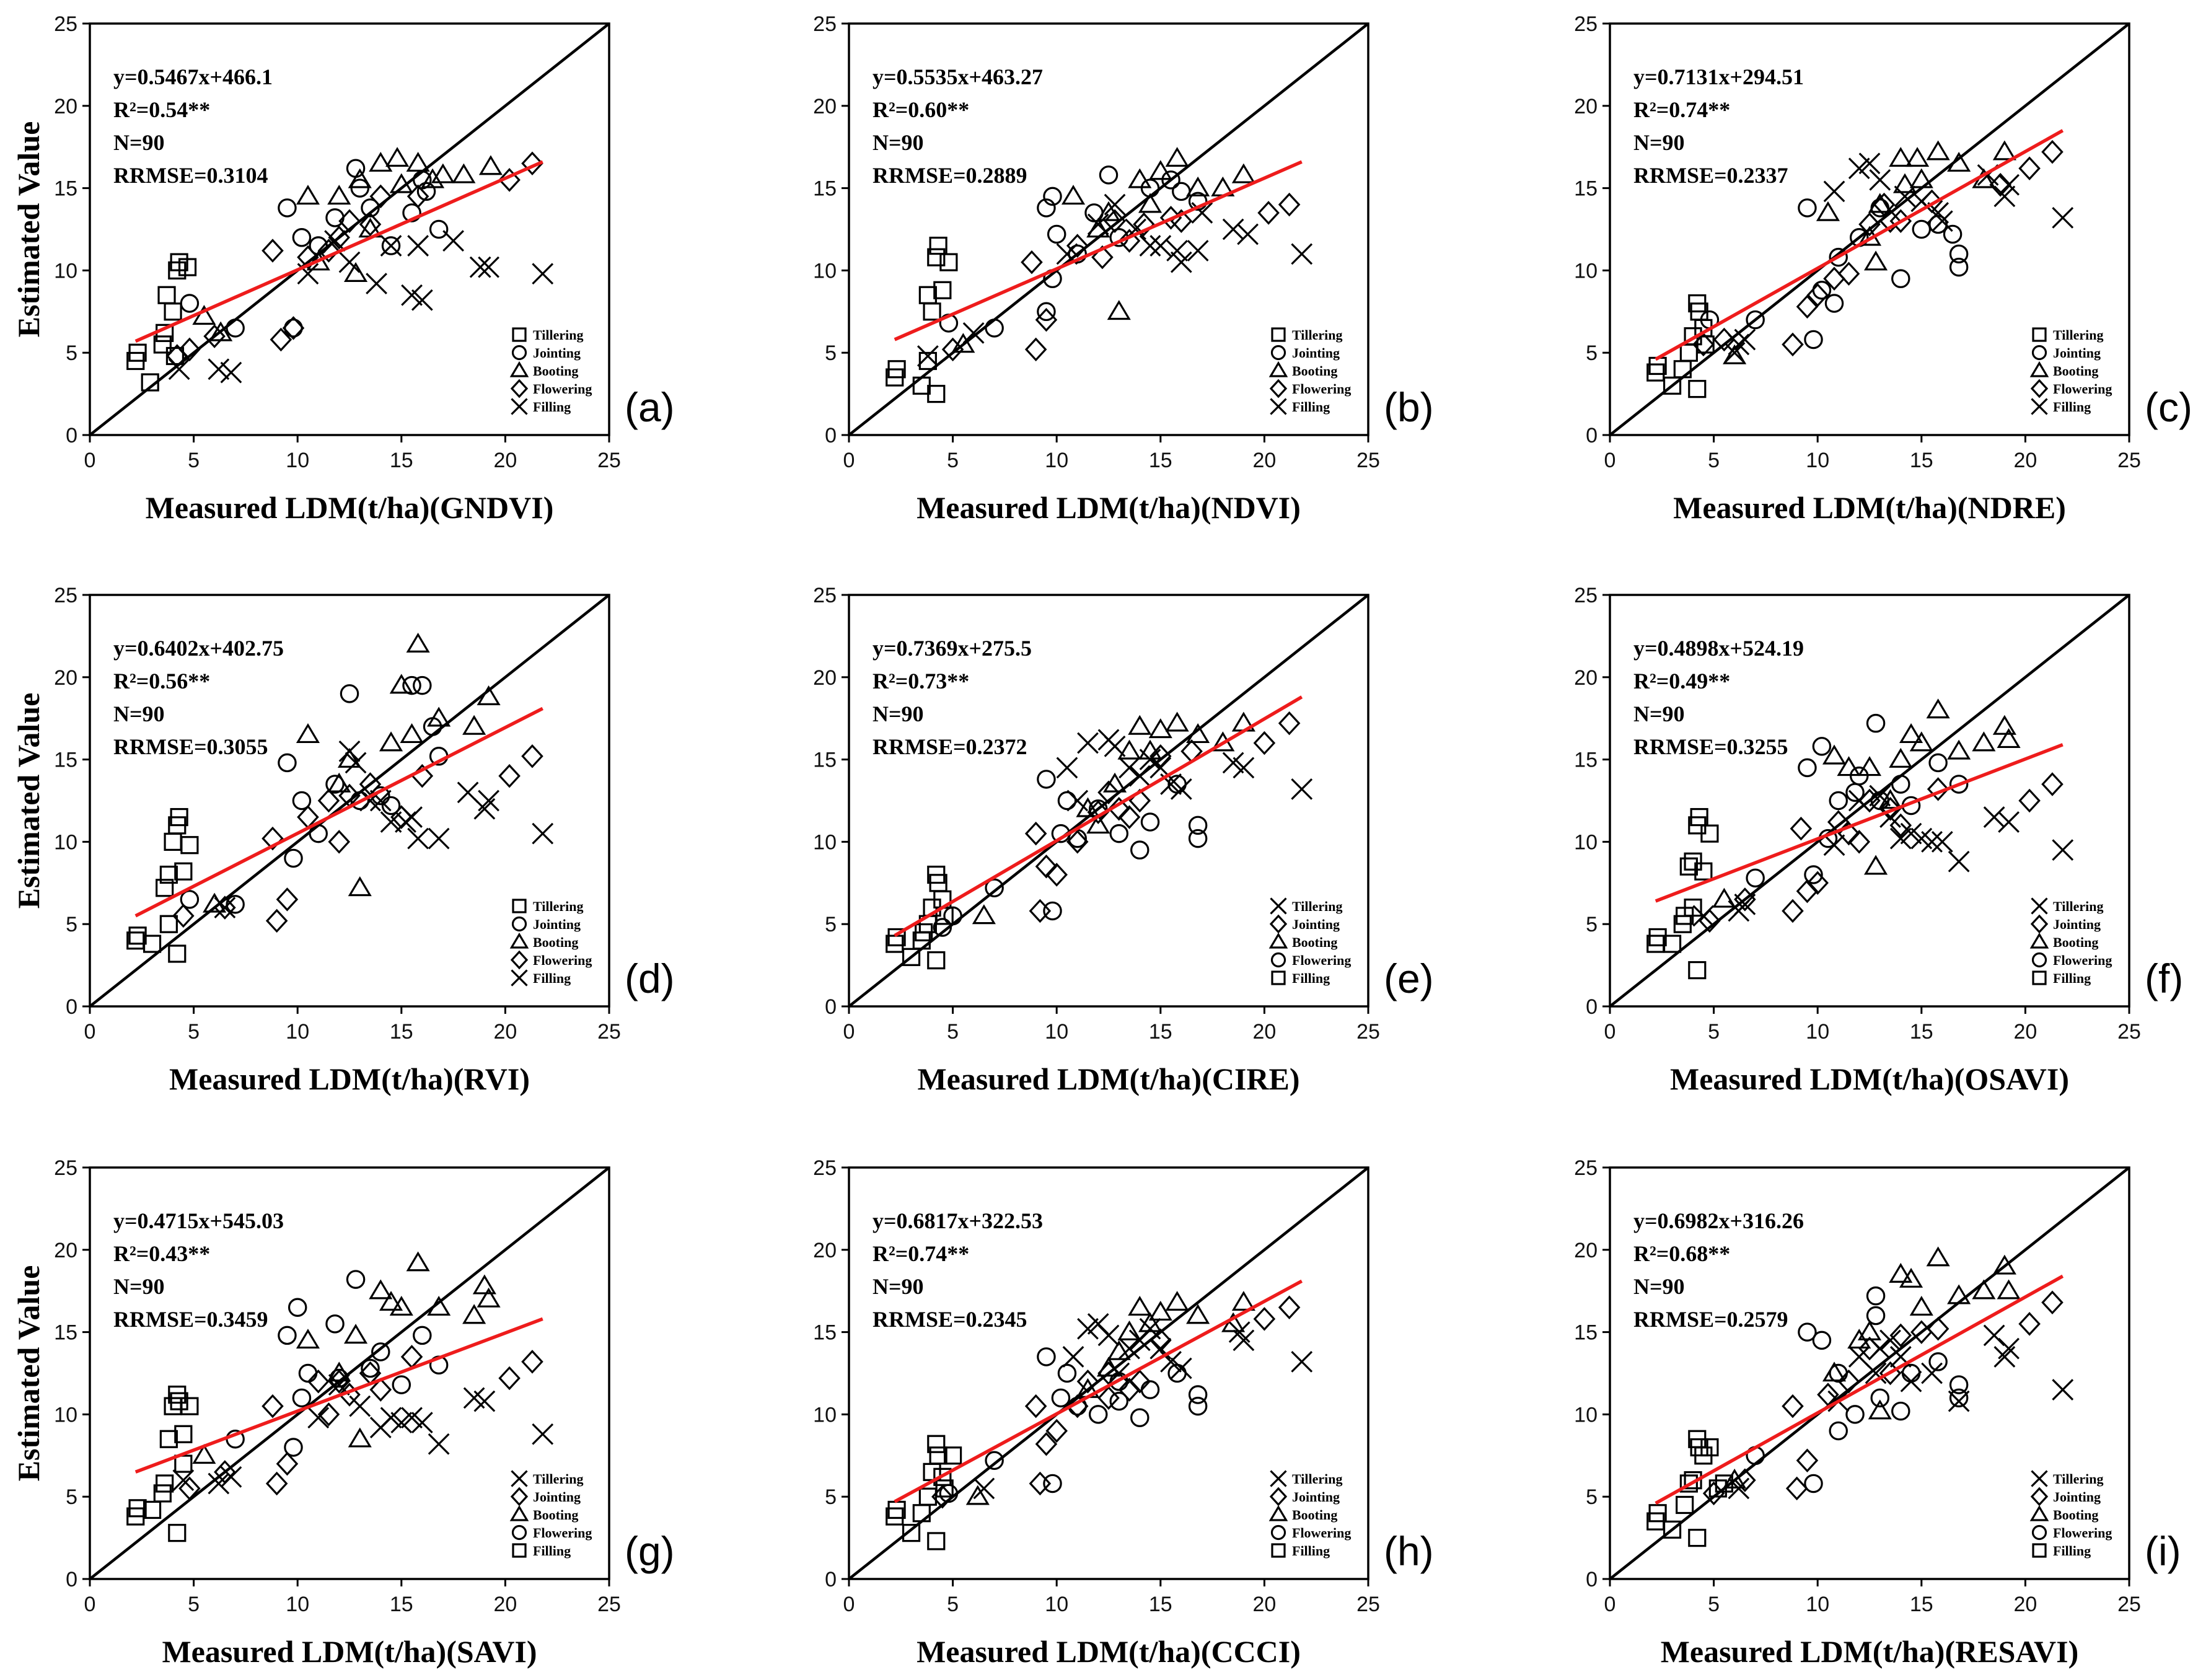 This screenshot has width=2211, height=1680. What do you see at coordinates (1056, 1032) in the screenshot?
I see `x-tick-label: 10` at bounding box center [1056, 1032].